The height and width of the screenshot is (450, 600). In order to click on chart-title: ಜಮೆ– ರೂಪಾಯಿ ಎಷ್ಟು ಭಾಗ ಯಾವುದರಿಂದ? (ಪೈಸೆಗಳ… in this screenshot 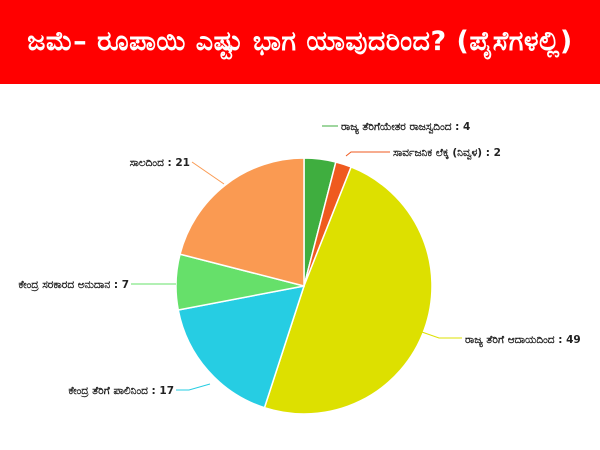, I will do `click(300, 41)`.